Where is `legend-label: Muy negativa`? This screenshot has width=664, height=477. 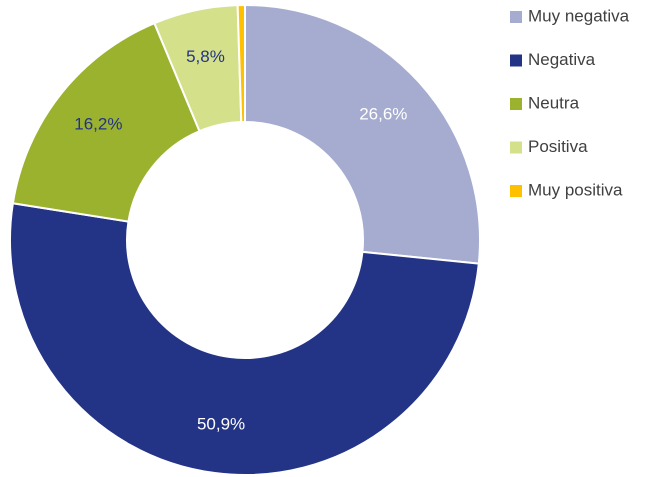 legend-label: Muy negativa is located at coordinates (579, 15).